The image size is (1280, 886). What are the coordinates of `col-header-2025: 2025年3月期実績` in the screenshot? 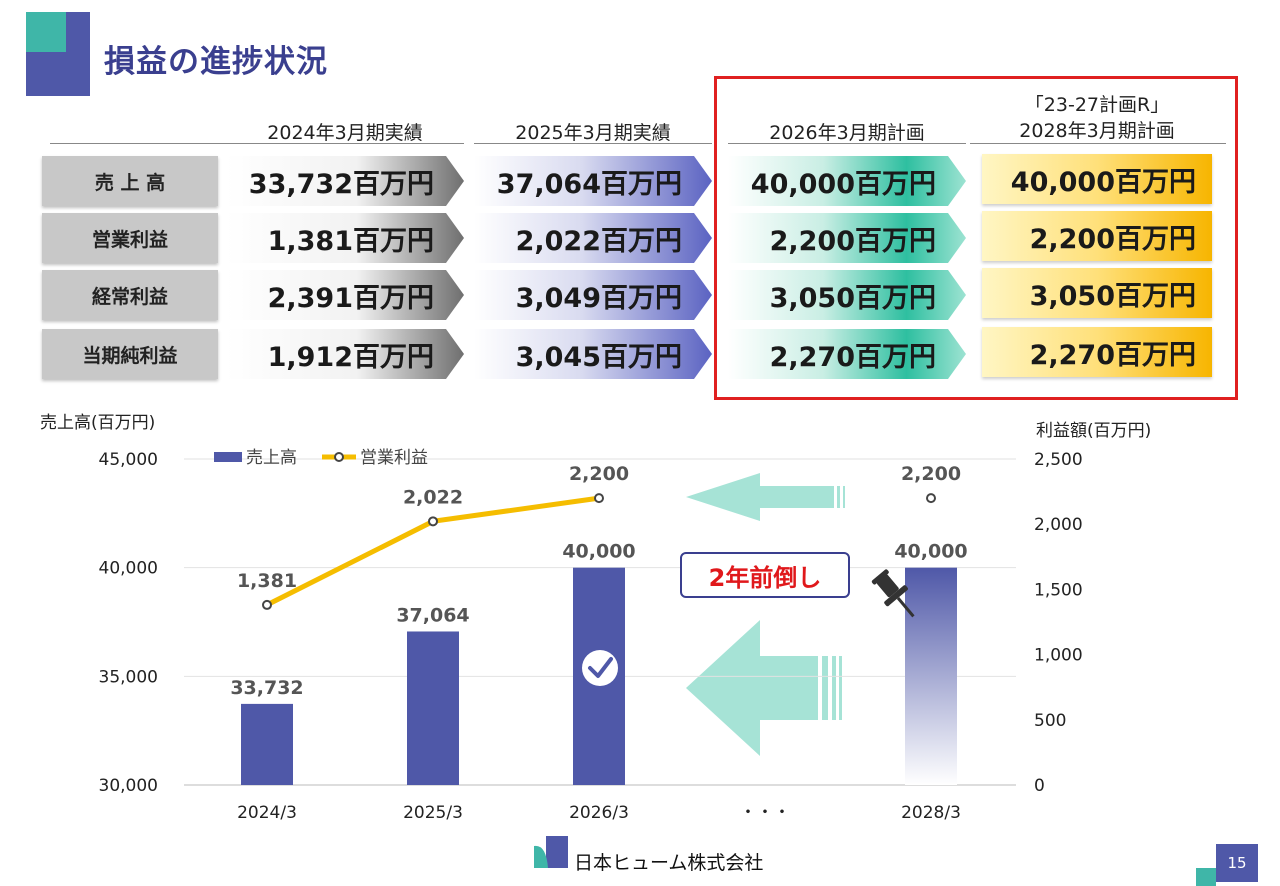 It's located at (593, 133).